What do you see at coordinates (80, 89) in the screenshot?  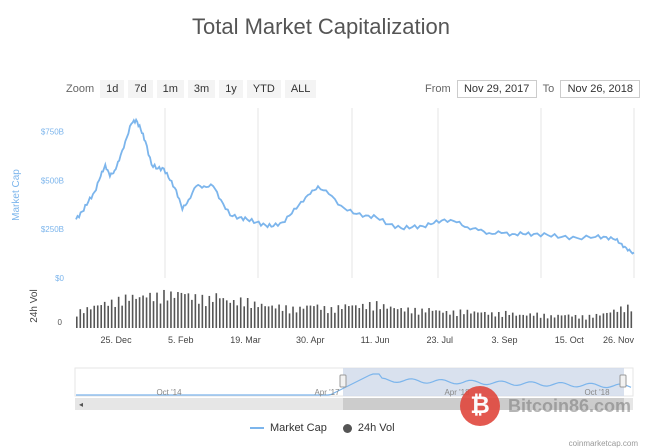 I see `zoom-label: Zoom` at bounding box center [80, 89].